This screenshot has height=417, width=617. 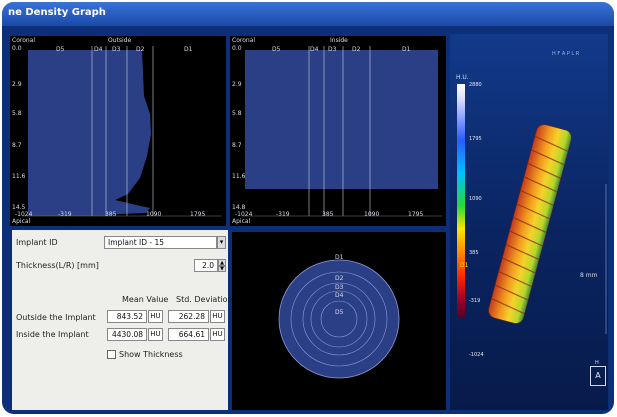 What do you see at coordinates (308, 14) in the screenshot?
I see `title-bar: ne Density Graph` at bounding box center [308, 14].